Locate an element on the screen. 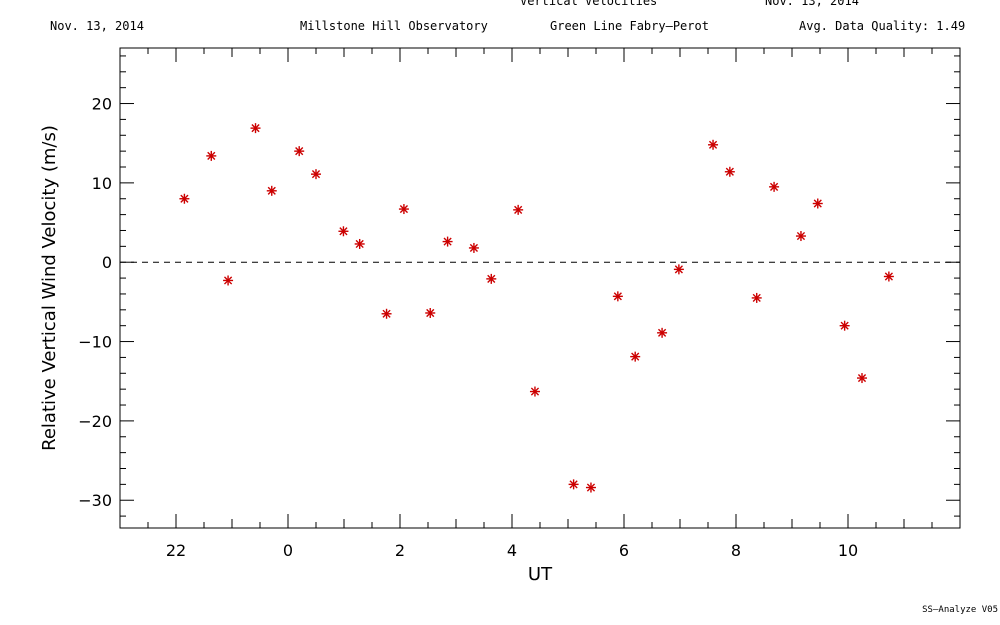  y-axis-title: Relative Vertical Wind Velocity (m/s) is located at coordinates (49, 288).